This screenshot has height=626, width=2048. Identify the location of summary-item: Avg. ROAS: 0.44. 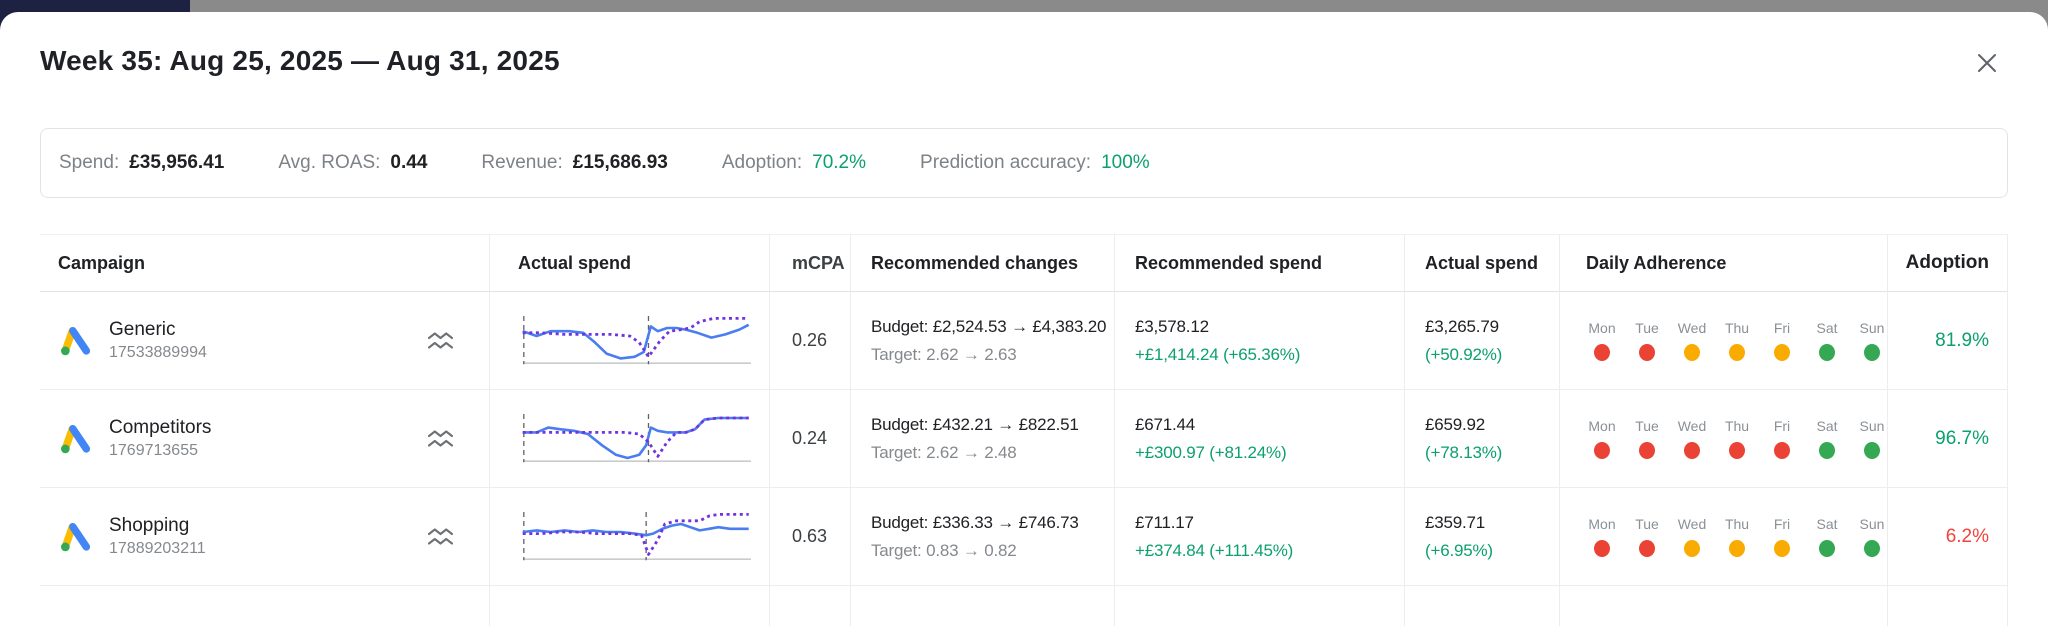
(352, 163).